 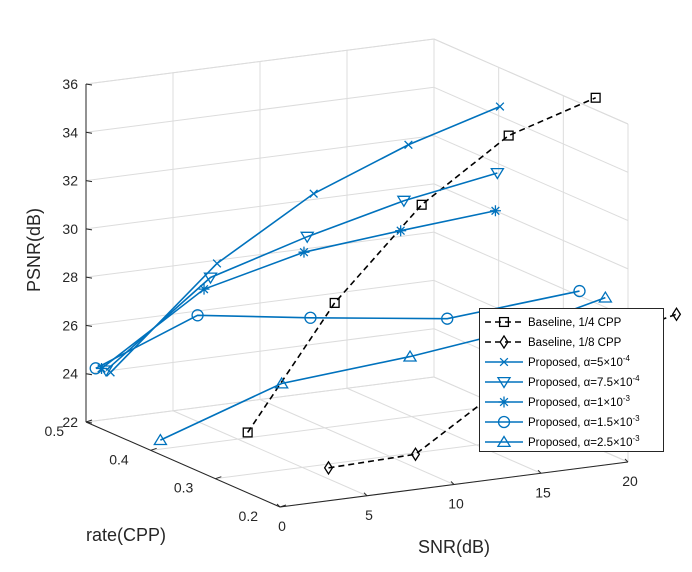 I want to click on z-tick-label: 24, so click(x=70, y=374).